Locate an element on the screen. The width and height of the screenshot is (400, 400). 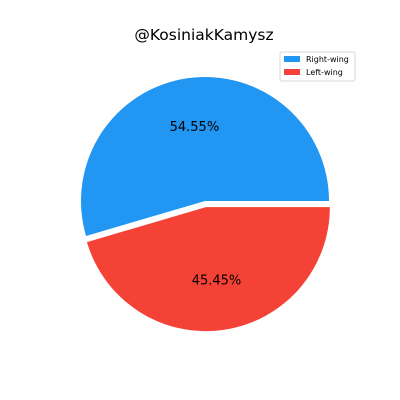
legend-label-right-wing: Right-wing is located at coordinates (327, 59).